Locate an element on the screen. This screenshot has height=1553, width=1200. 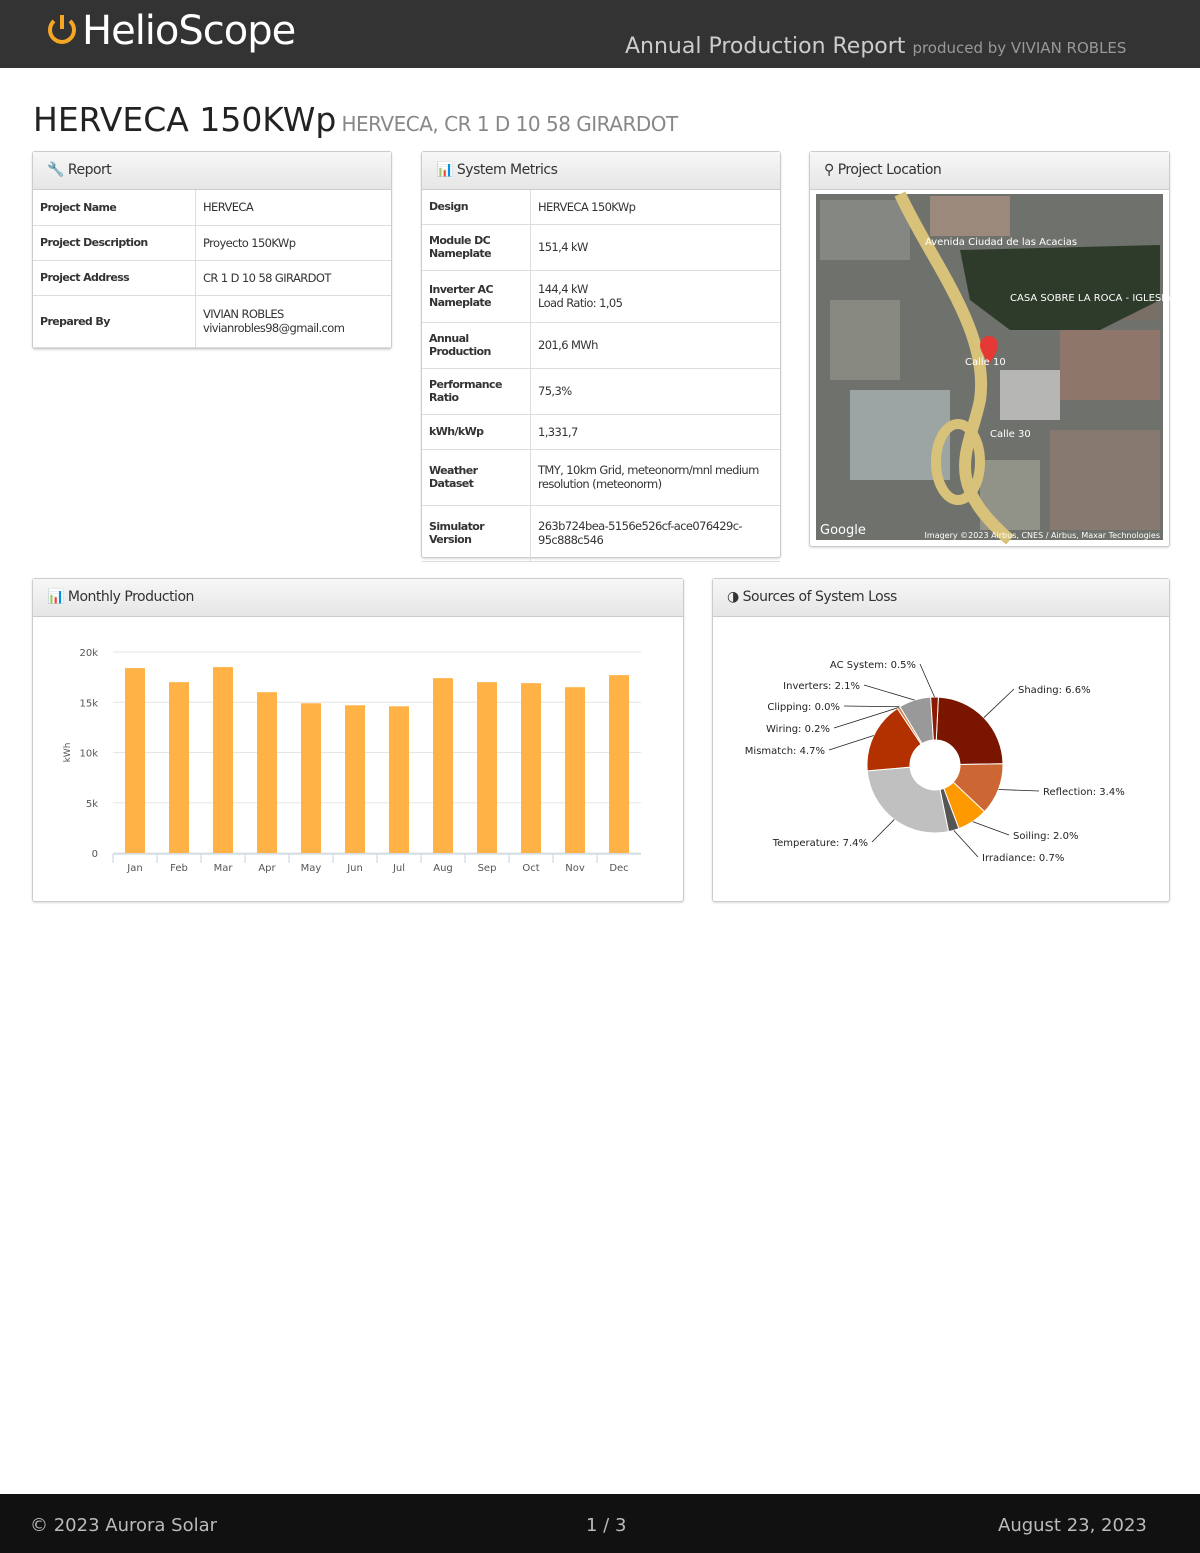
x-tick-label: Oct is located at coordinates (530, 868).